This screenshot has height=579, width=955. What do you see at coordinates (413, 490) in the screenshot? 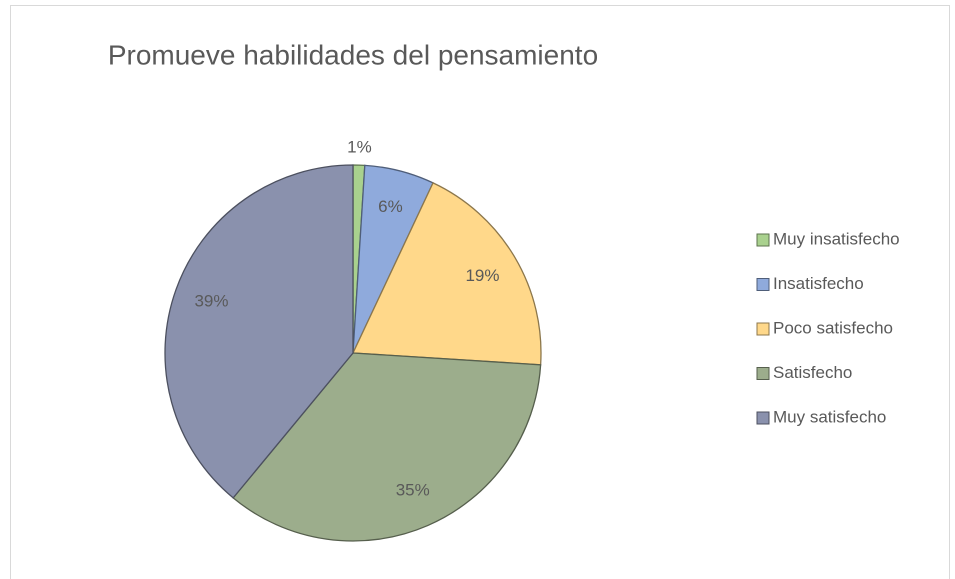
I see `data-label: 35%` at bounding box center [413, 490].